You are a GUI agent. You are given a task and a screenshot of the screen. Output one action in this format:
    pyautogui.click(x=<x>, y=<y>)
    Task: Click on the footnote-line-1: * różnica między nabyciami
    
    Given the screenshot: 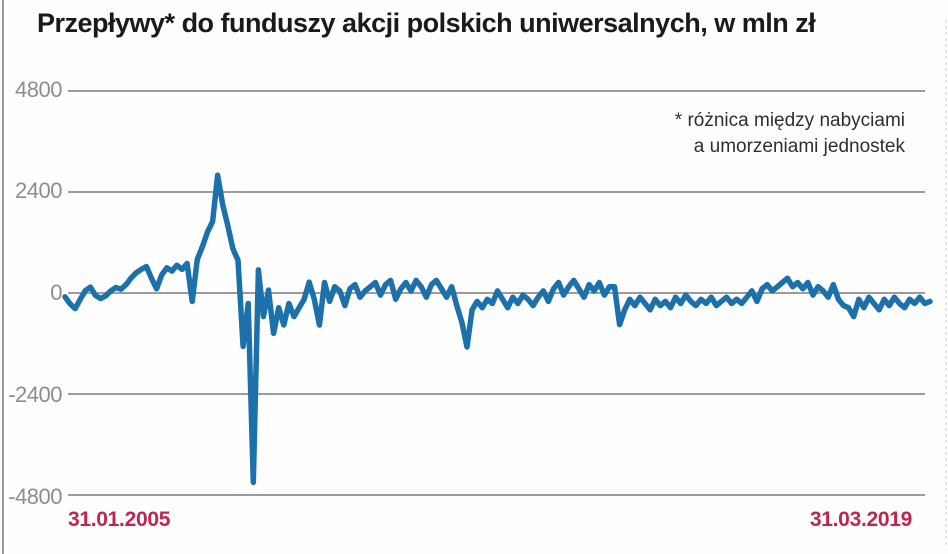 What is the action you would take?
    pyautogui.click(x=789, y=120)
    